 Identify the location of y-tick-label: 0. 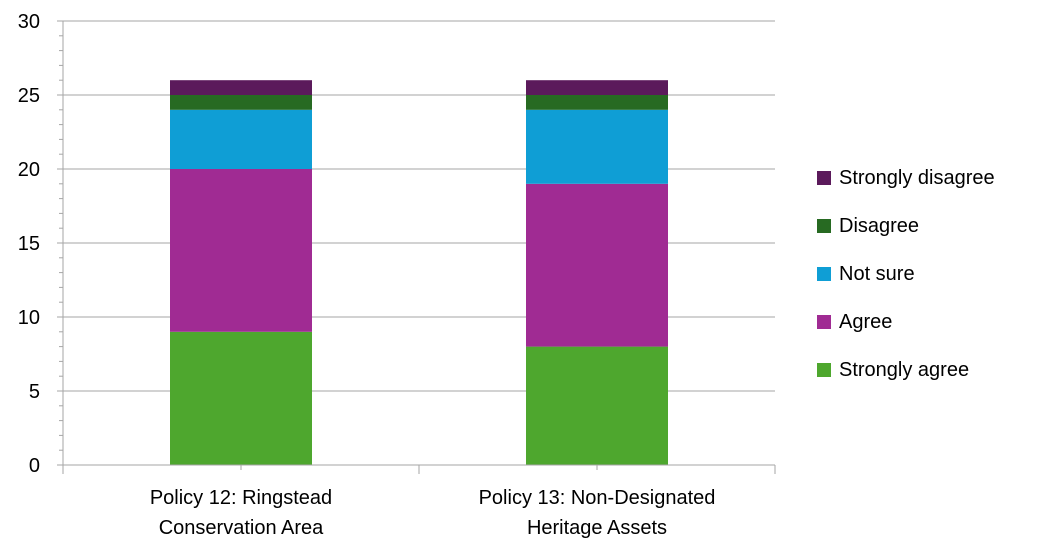
(34, 466).